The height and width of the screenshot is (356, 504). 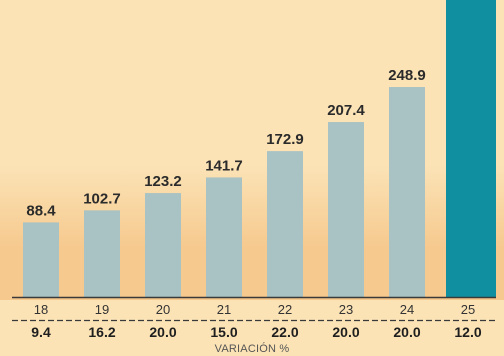 I want to click on value-label-19: 102.7, so click(x=102, y=198).